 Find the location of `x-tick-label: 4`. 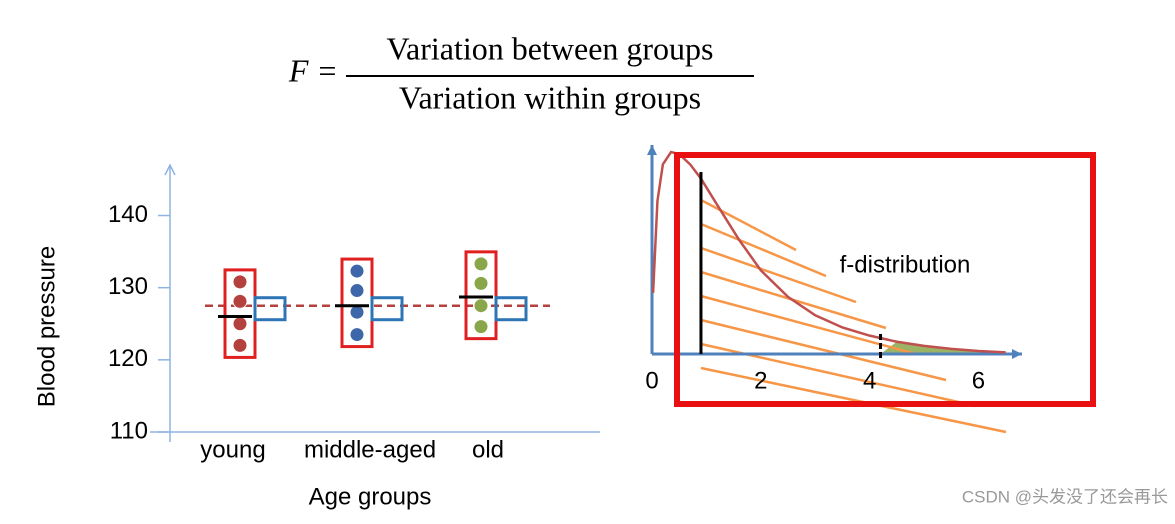

x-tick-label: 4 is located at coordinates (869, 380).